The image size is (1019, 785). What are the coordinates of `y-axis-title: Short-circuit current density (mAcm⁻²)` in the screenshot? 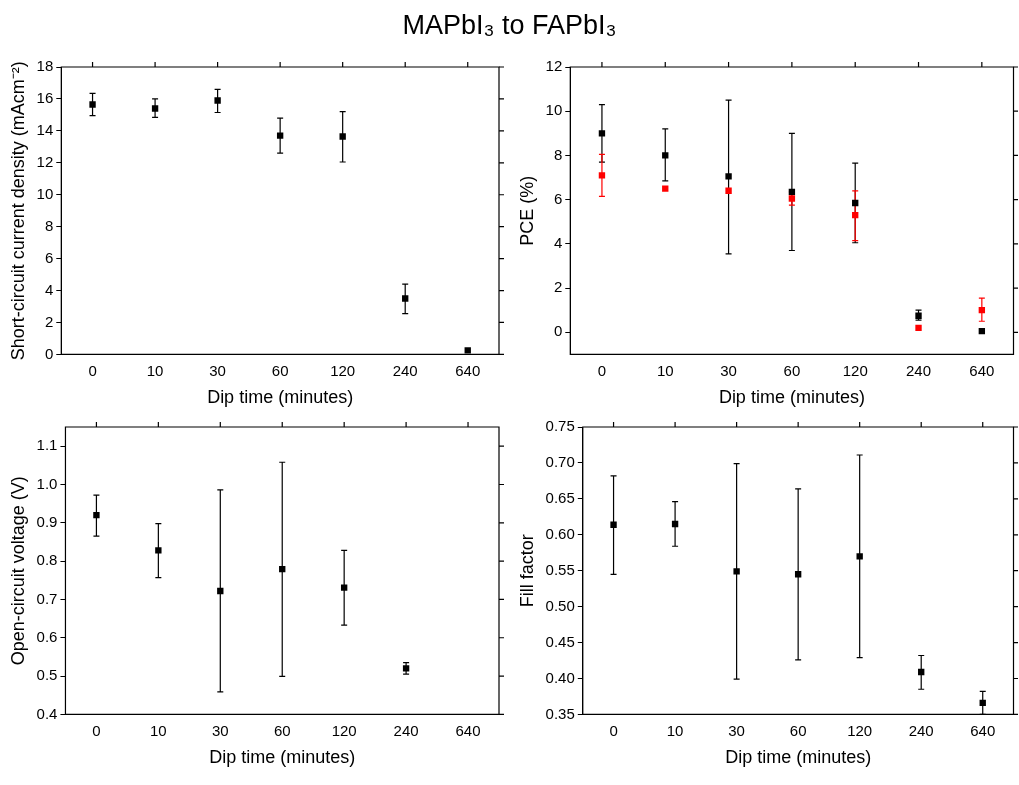 It's located at (17, 211).